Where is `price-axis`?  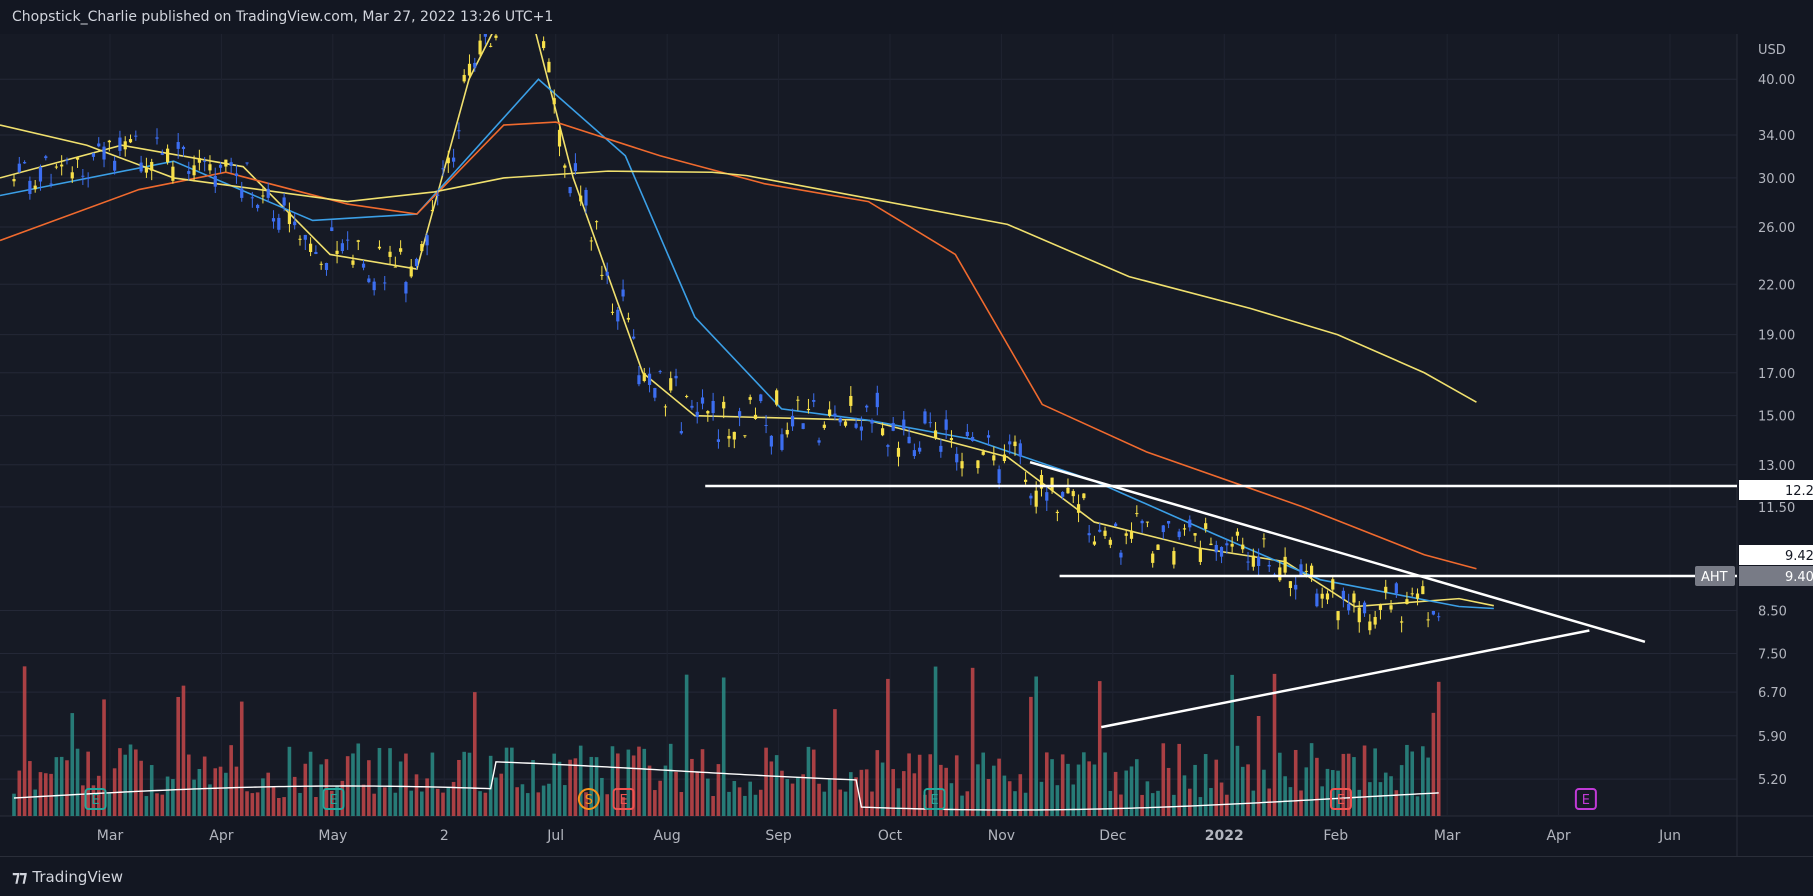
price-axis is located at coordinates (1775, 445).